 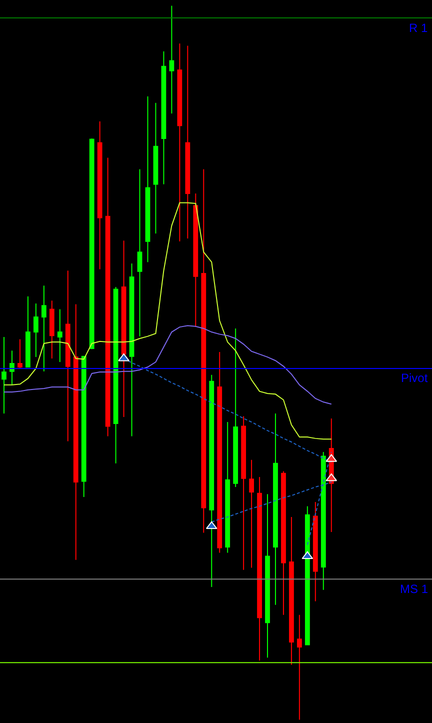 What do you see at coordinates (418, 28) in the screenshot?
I see `ref-line-label: R 1` at bounding box center [418, 28].